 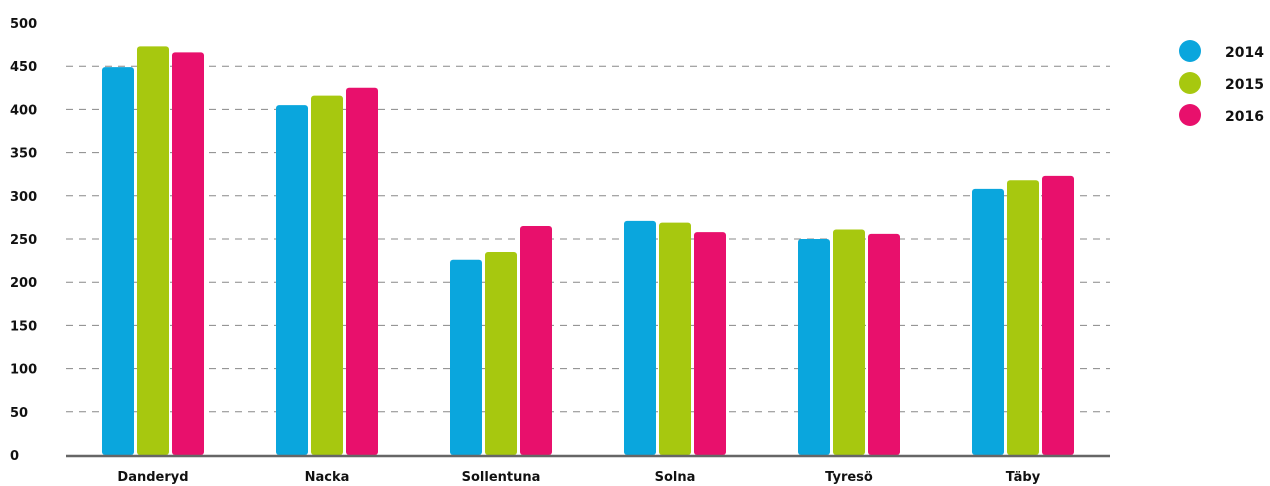 I want to click on x-tick-label: Solna, so click(x=675, y=477).